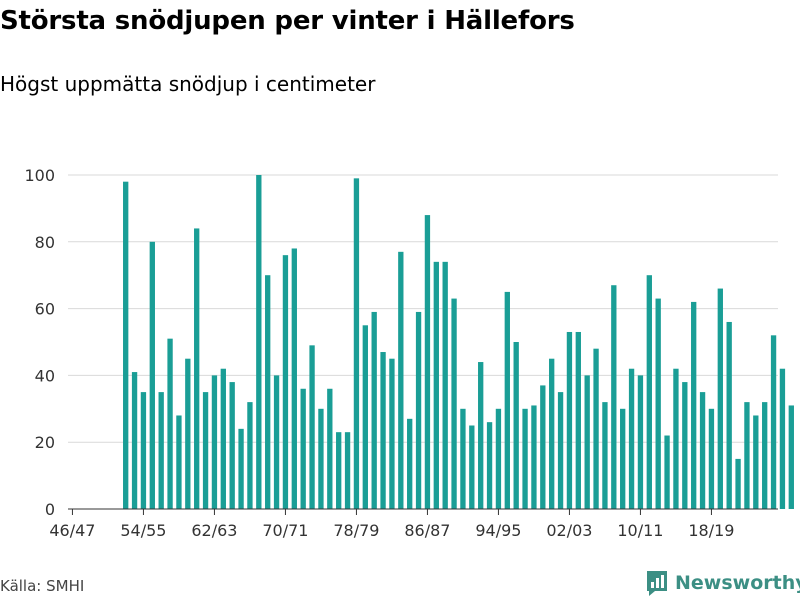 This screenshot has height=600, width=800. What do you see at coordinates (631, 438) in the screenshot?
I see `bar-09/10` at bounding box center [631, 438].